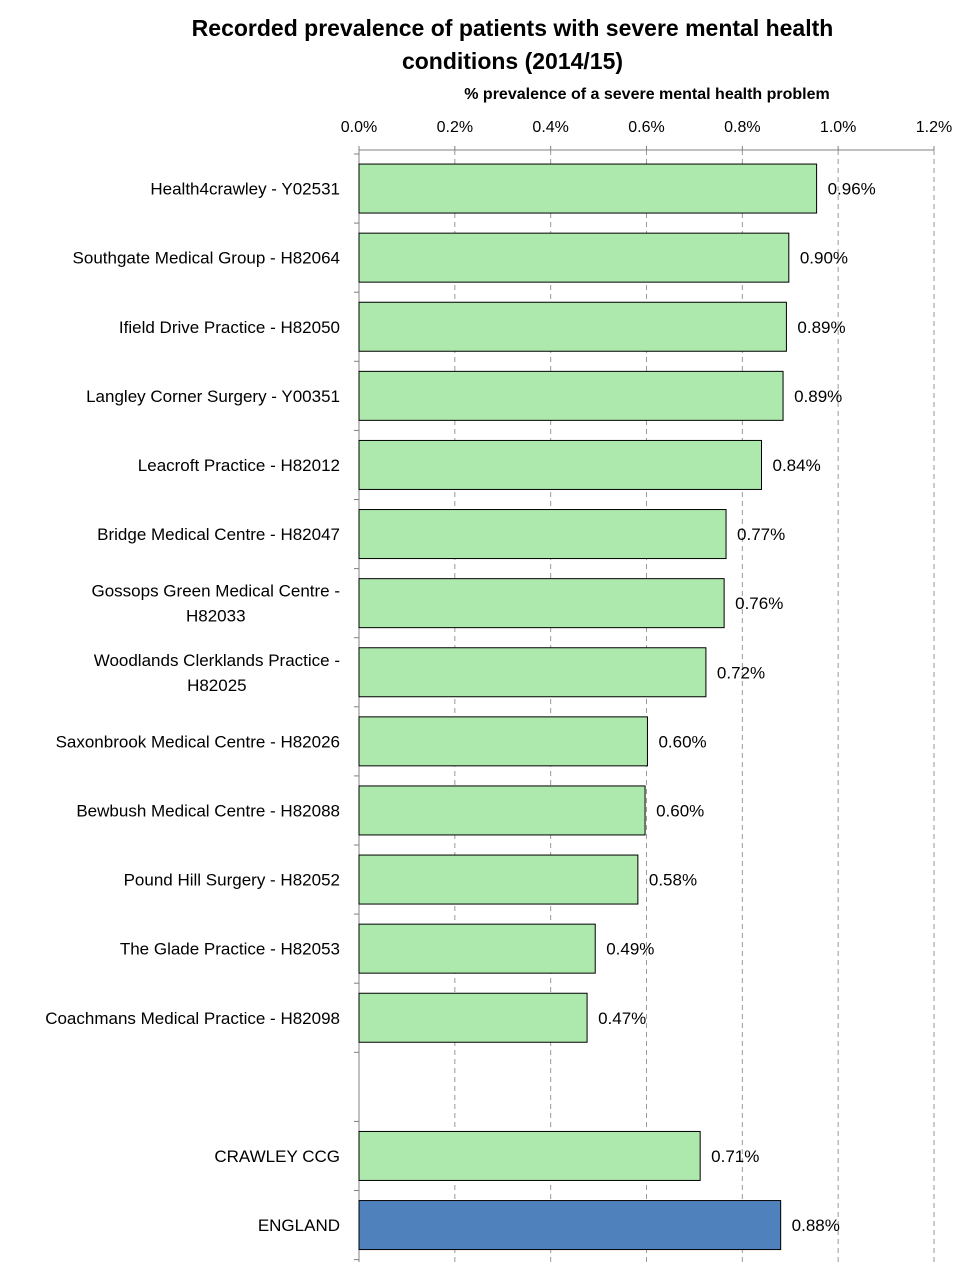 The image size is (975, 1283). What do you see at coordinates (206, 258) in the screenshot?
I see `category-label: Southgate Medical Group - H82064` at bounding box center [206, 258].